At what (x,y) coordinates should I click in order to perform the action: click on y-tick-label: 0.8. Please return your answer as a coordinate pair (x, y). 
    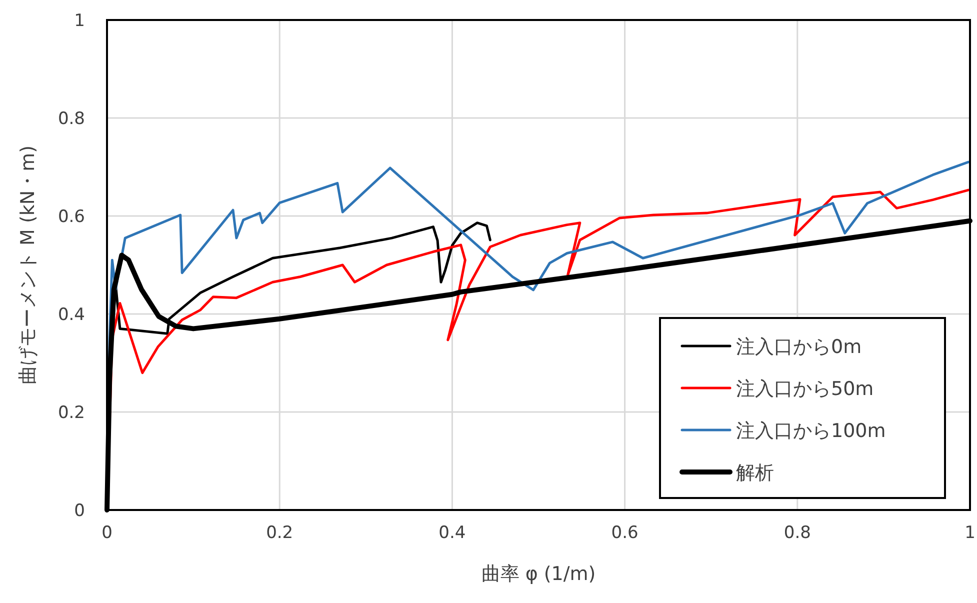
    Looking at the image, I should click on (71, 119).